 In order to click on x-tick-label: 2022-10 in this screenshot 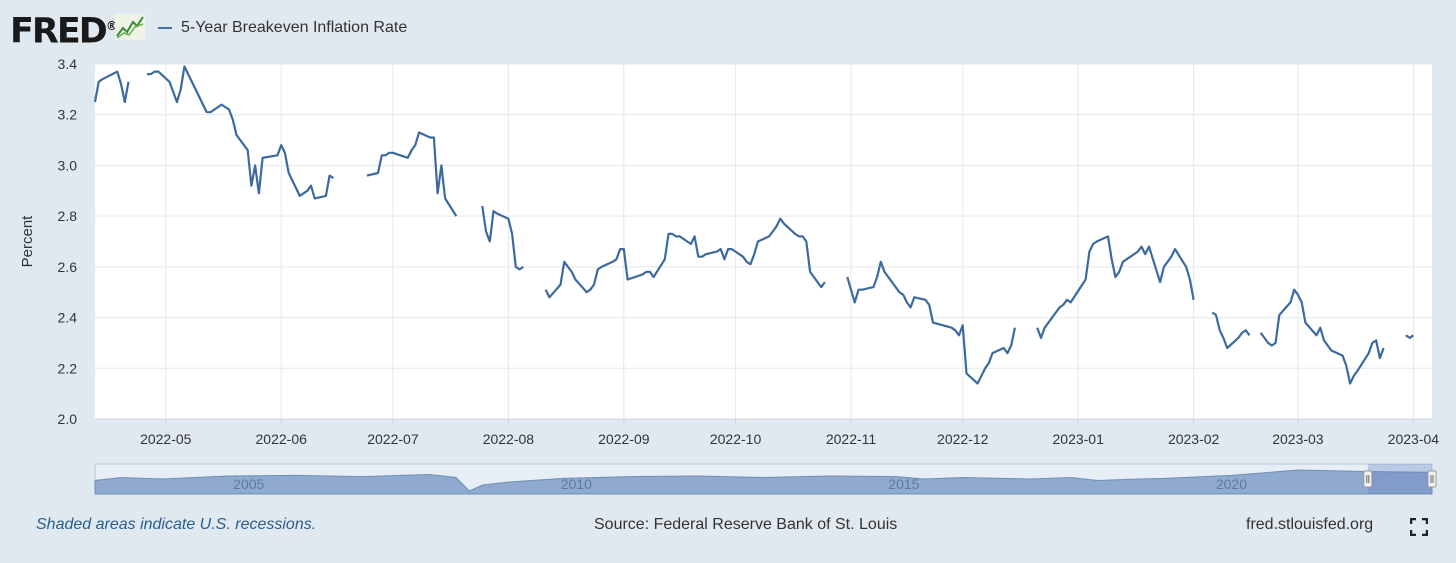, I will do `click(736, 439)`.